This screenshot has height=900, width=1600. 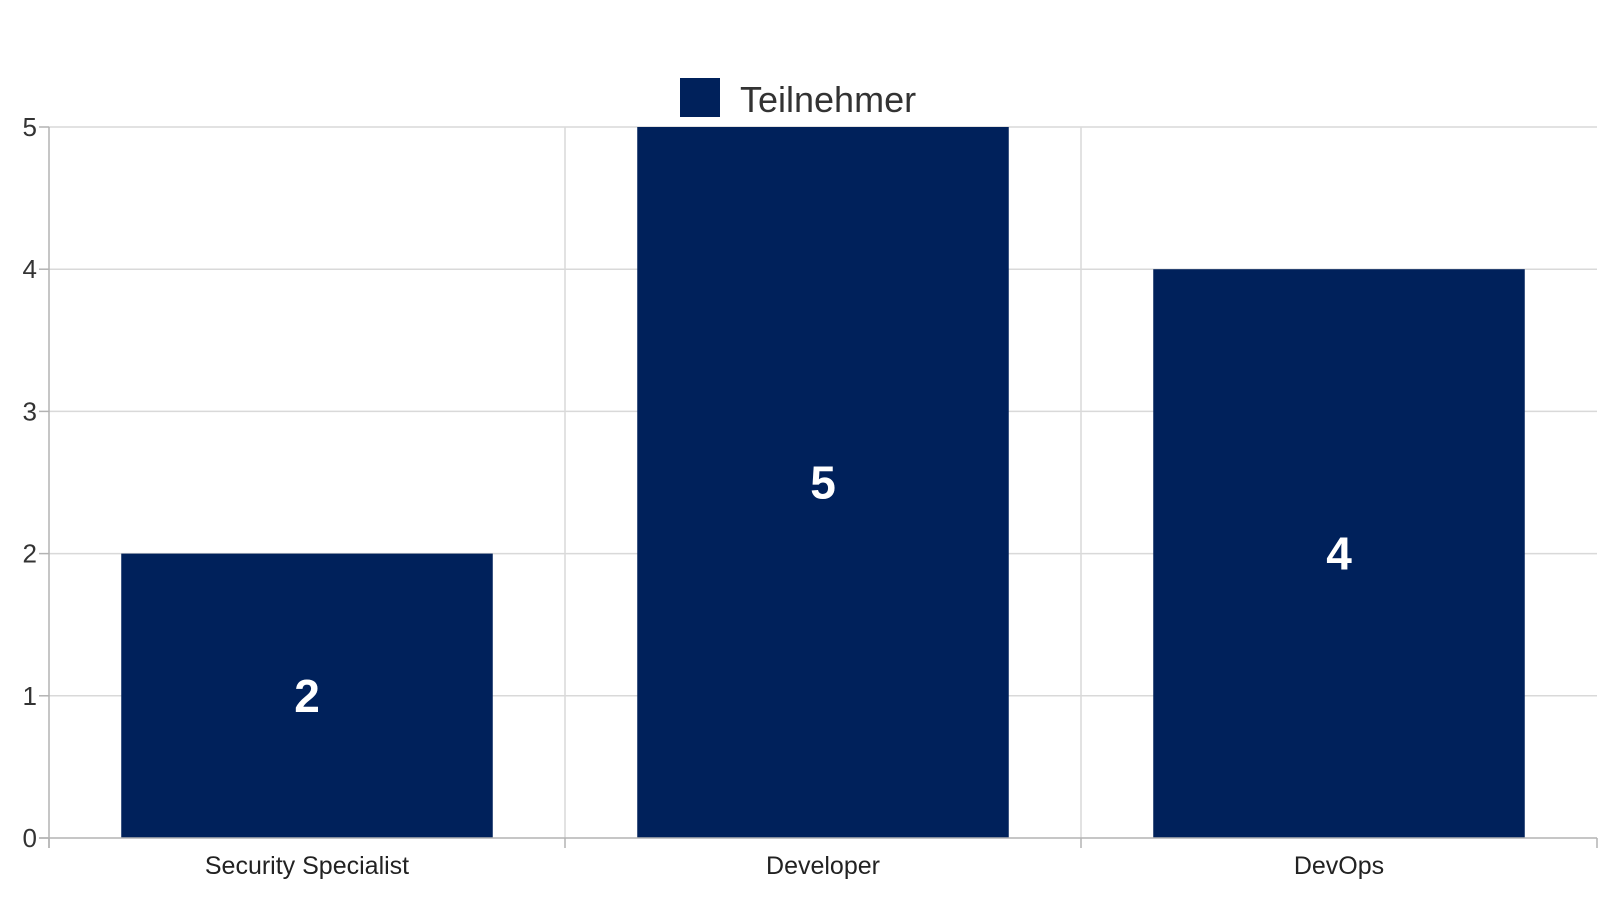 What do you see at coordinates (30, 127) in the screenshot?
I see `y-tick-label-5: 5` at bounding box center [30, 127].